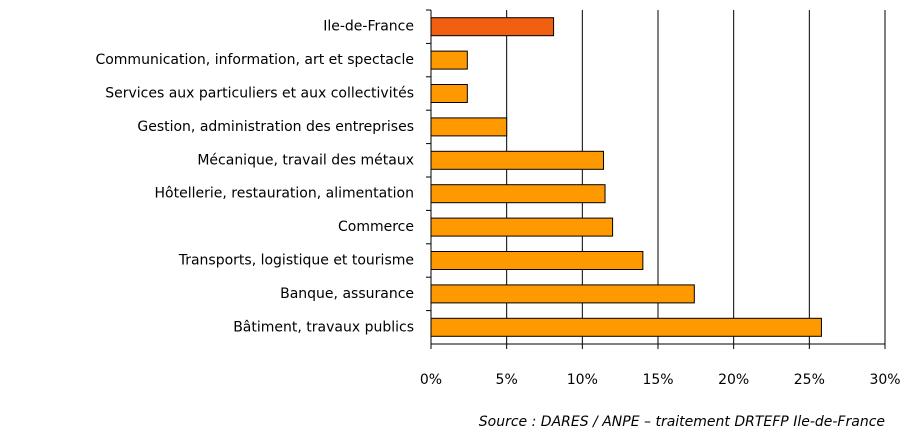  Describe the element at coordinates (275, 127) in the screenshot. I see `y-tick-label: Gestion, administration des entreprises` at that location.